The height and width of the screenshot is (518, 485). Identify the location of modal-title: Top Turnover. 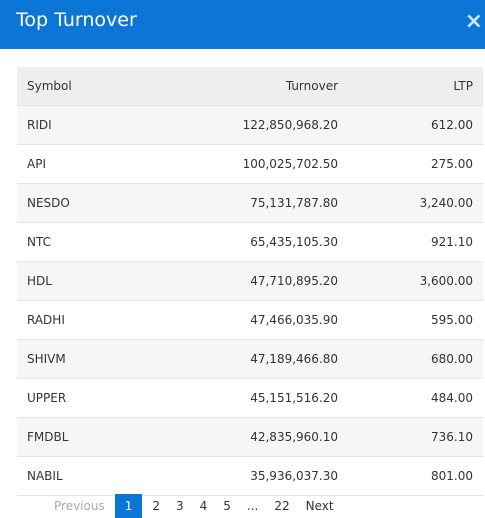
(76, 20).